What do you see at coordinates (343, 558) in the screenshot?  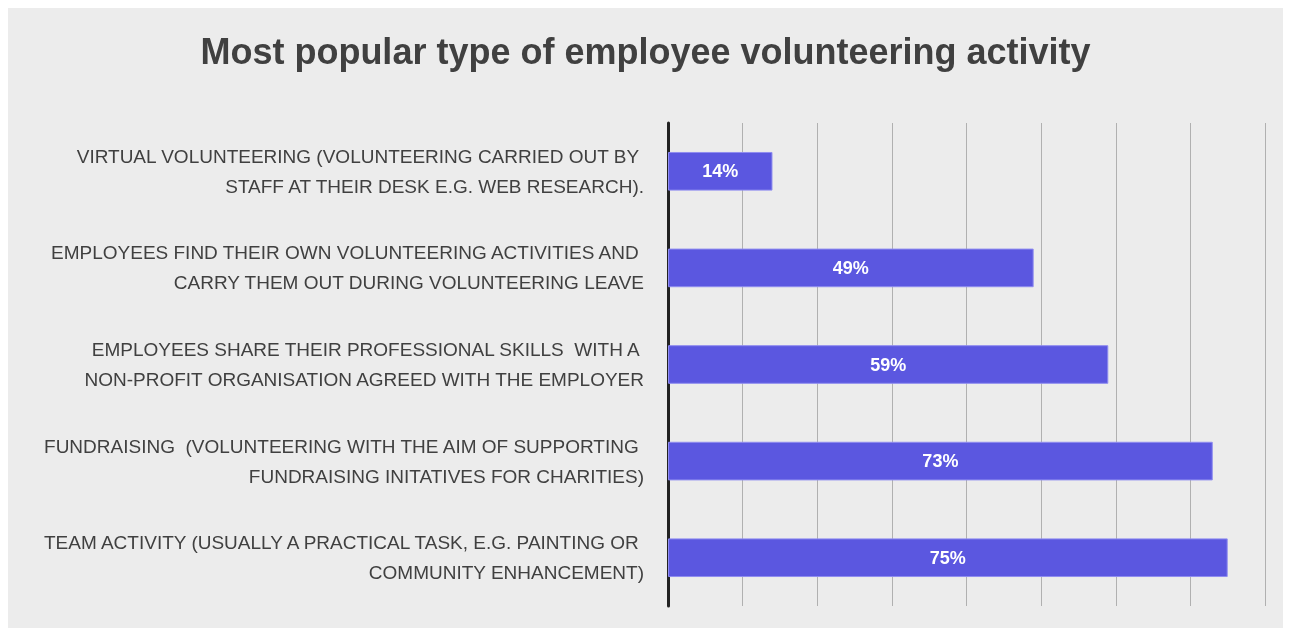 I see `y-tick-label: TEAM ACTIVITY (USUALLY A PRACTICAL TASK, E.G. PAINTING OR COMMUNITY ENHANCEMENT)` at bounding box center [343, 558].